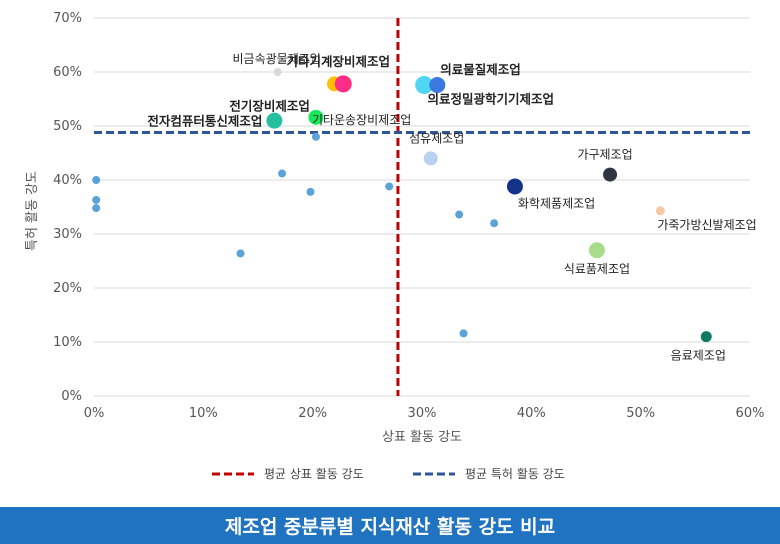 This screenshot has height=544, width=780. I want to click on y-tick-label: 40%, so click(67, 180).